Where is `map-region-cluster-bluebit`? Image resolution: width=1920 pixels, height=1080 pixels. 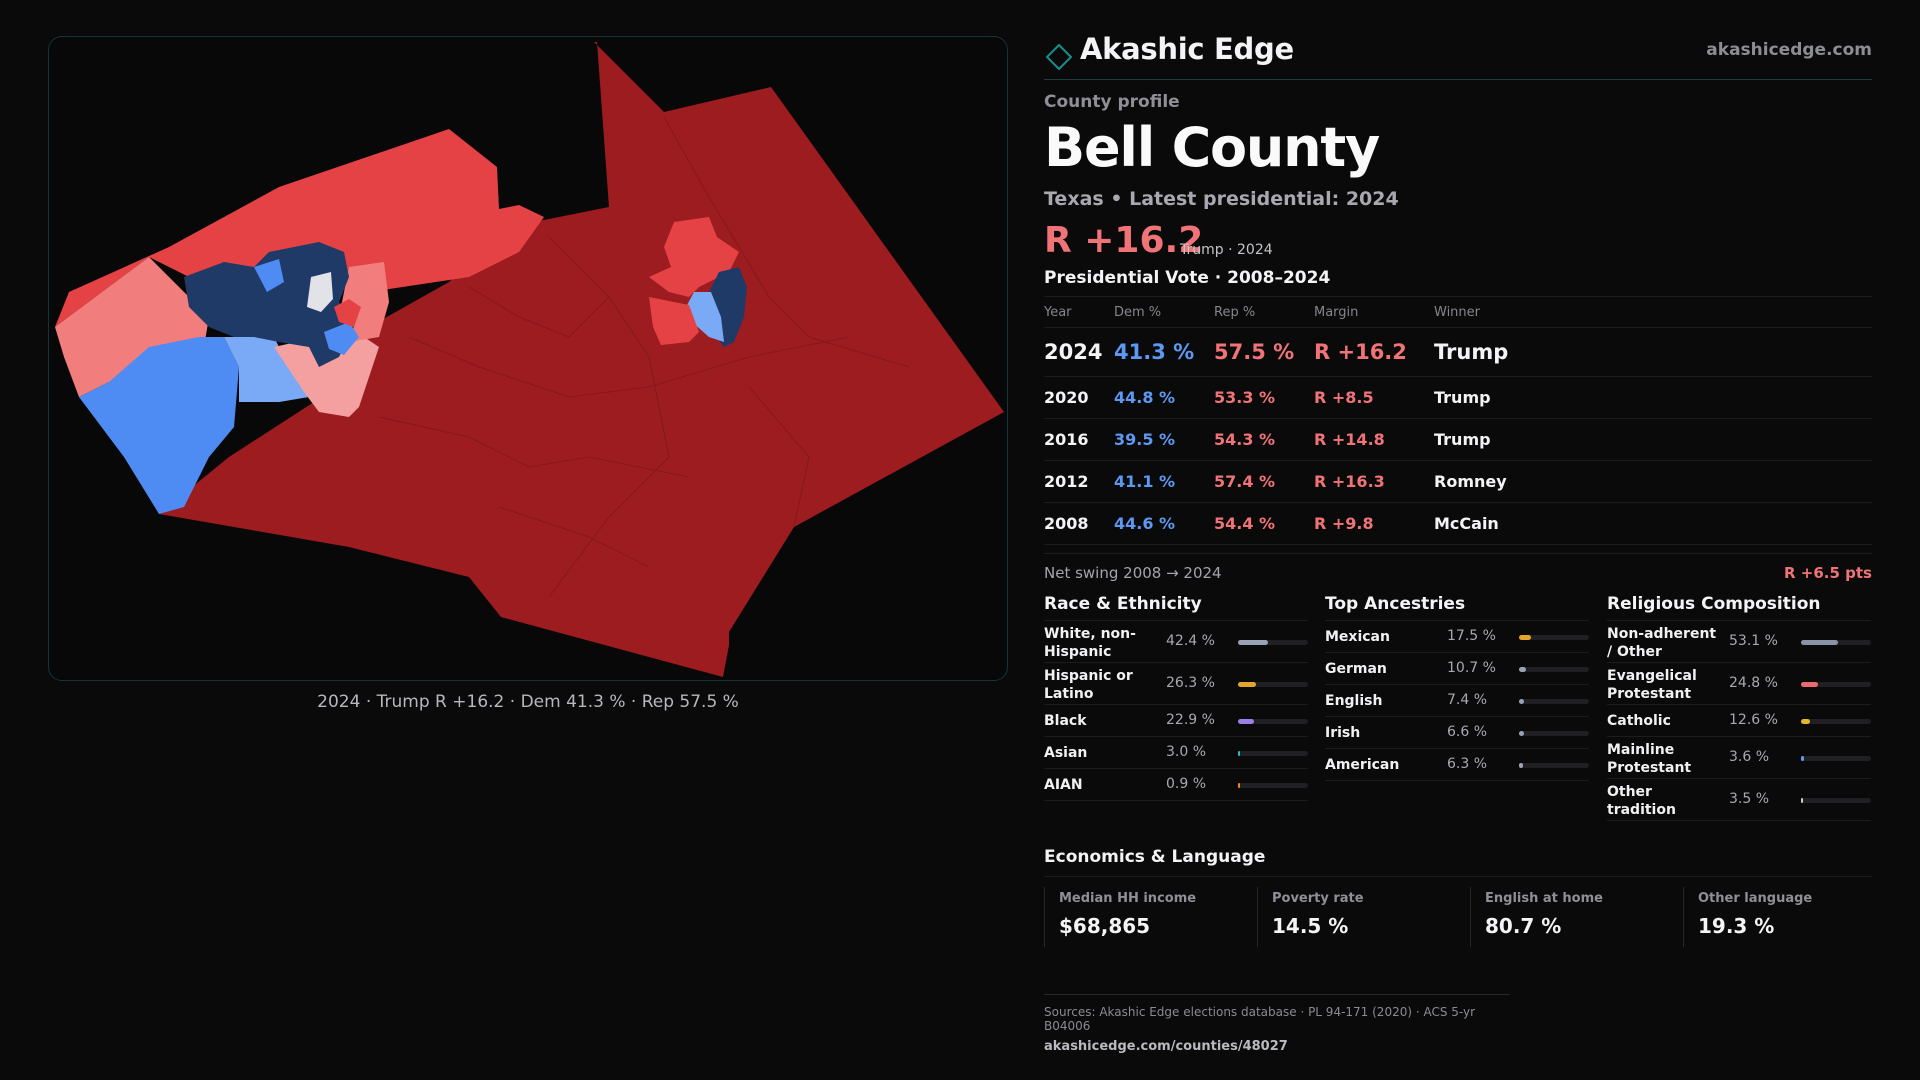
map-region-cluster-bluebit is located at coordinates (269, 275).